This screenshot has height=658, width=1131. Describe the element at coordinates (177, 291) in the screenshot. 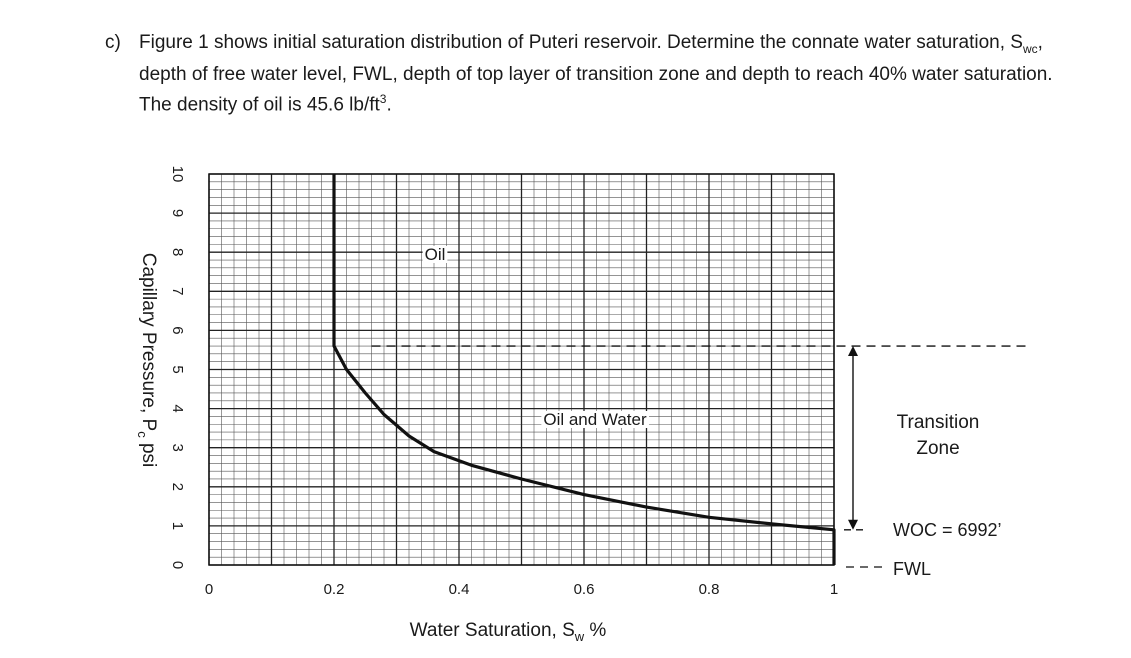

I see `y-tick-label: 7` at that location.